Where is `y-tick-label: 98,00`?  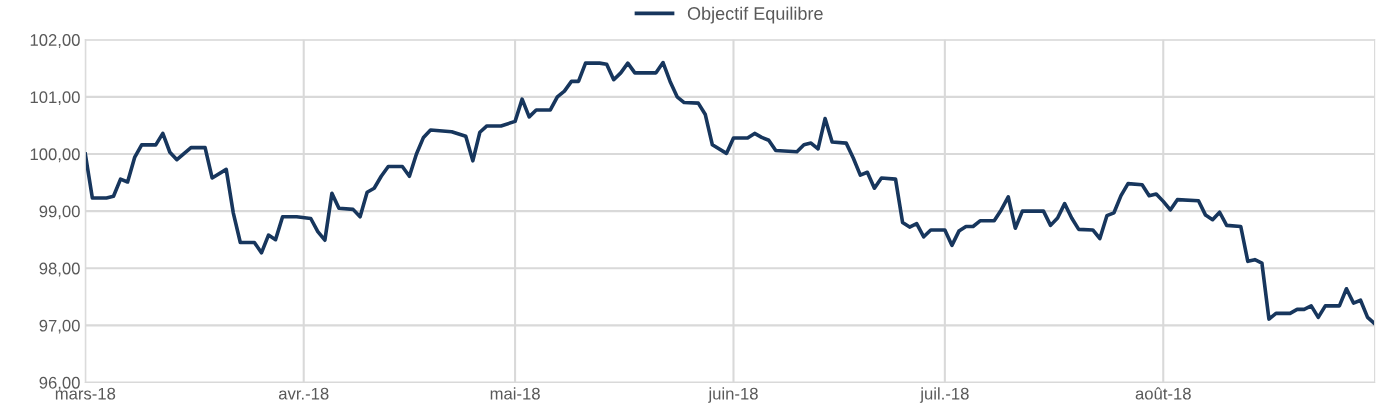
y-tick-label: 98,00 is located at coordinates (59, 269).